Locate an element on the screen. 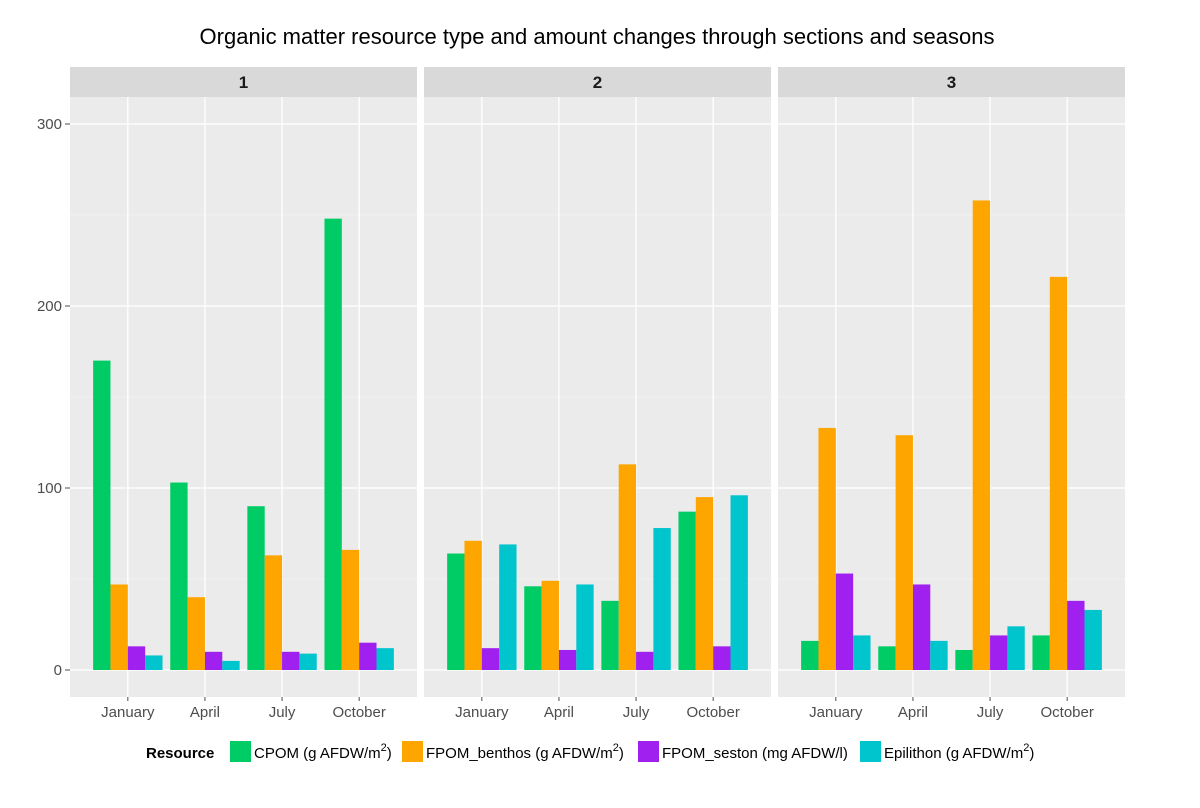  facet-strip-label: 3 is located at coordinates (951, 82).